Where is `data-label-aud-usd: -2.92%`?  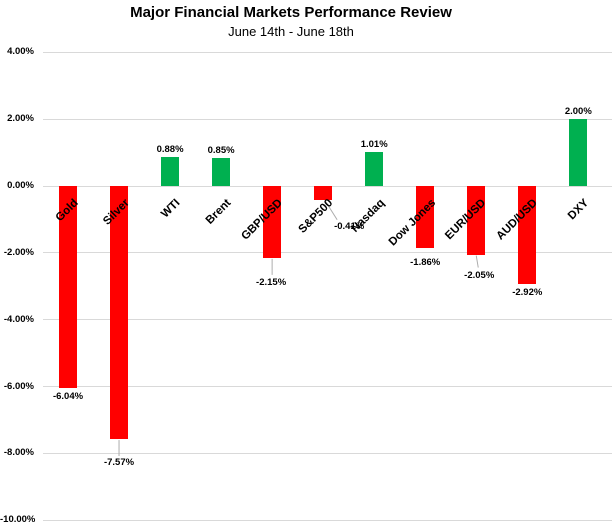 data-label-aud-usd: -2.92% is located at coordinates (527, 292).